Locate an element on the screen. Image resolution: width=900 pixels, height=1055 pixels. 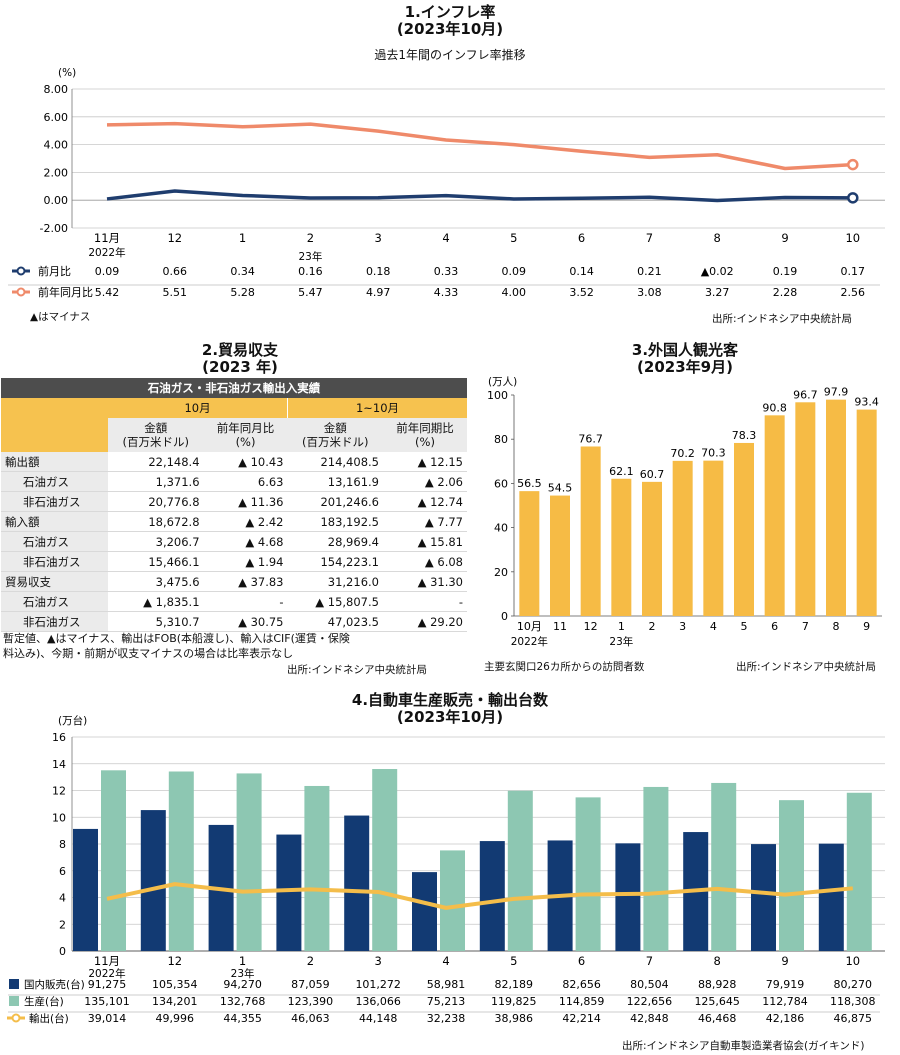
legend-label: 生産(台) is located at coordinates (44, 1001).